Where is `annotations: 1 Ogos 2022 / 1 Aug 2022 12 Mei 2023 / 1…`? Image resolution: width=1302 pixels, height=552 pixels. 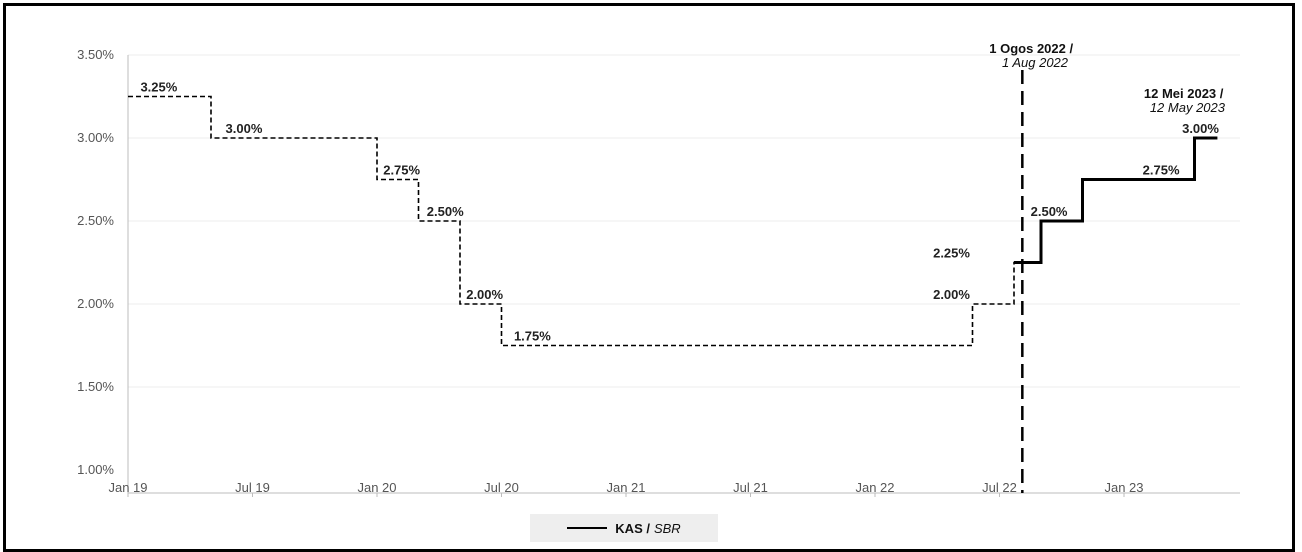 annotations: 1 Ogos 2022 / 1 Aug 2022 12 Mei 2023 / 1… is located at coordinates (1108, 78).